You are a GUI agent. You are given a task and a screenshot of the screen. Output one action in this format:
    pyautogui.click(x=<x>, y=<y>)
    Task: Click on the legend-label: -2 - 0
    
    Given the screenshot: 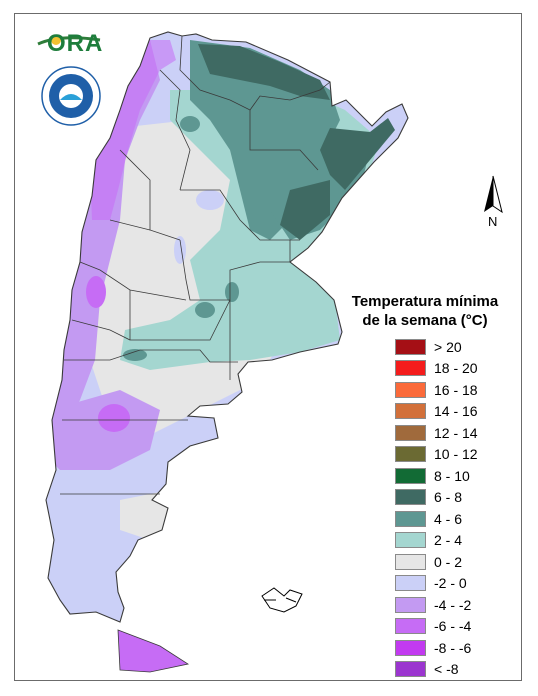 What is the action you would take?
    pyautogui.click(x=450, y=583)
    